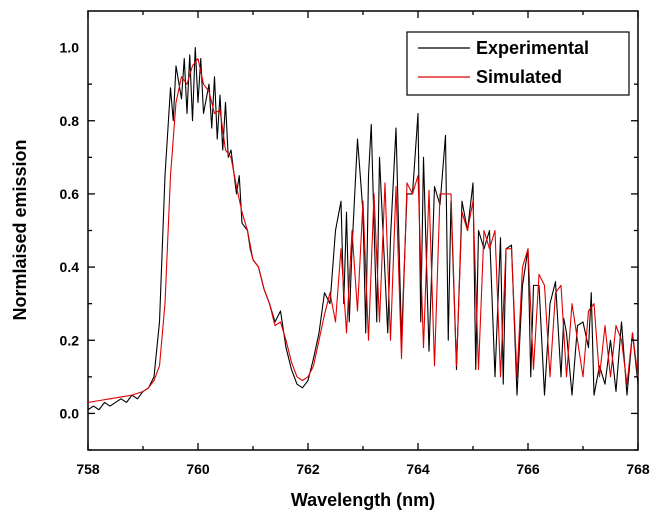 Image resolution: width=654 pixels, height=518 pixels. Describe the element at coordinates (88, 469) in the screenshot. I see `x-tick-label: 758` at that location.